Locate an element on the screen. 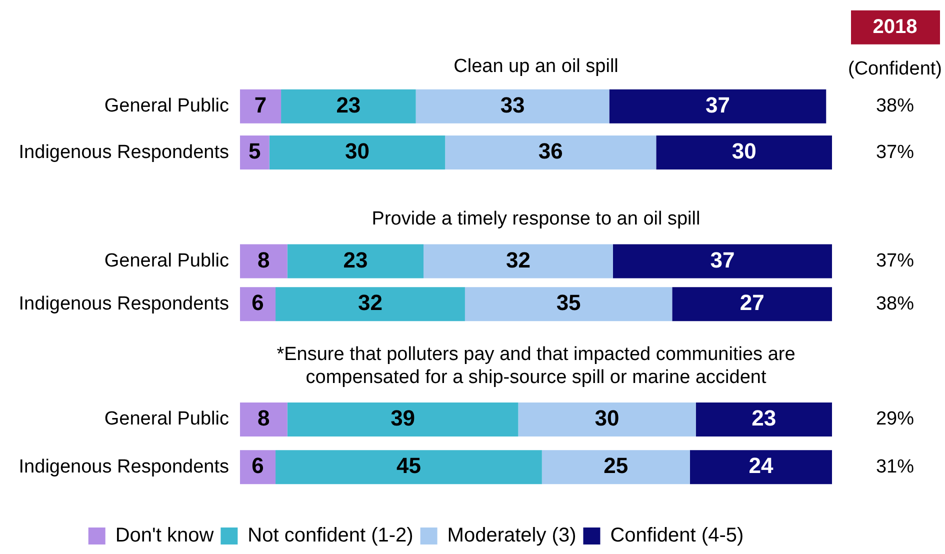 The height and width of the screenshot is (554, 945). data-label: 35 is located at coordinates (568, 303).